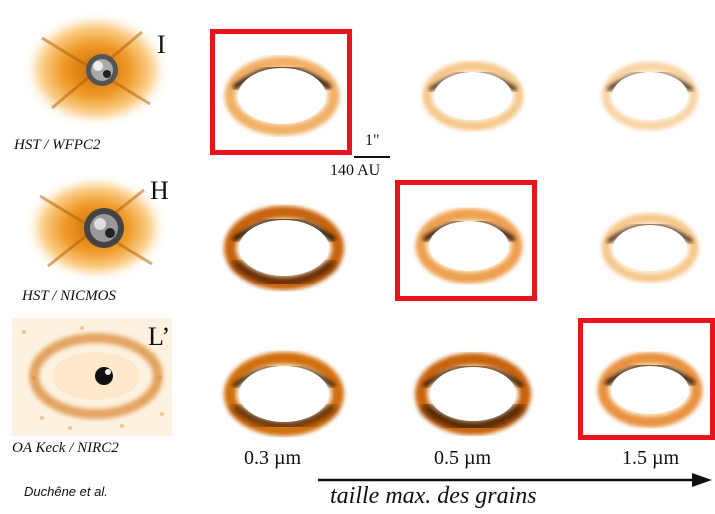 This screenshot has height=514, width=715. I want to click on best-fit-highlight-i, so click(281, 92).